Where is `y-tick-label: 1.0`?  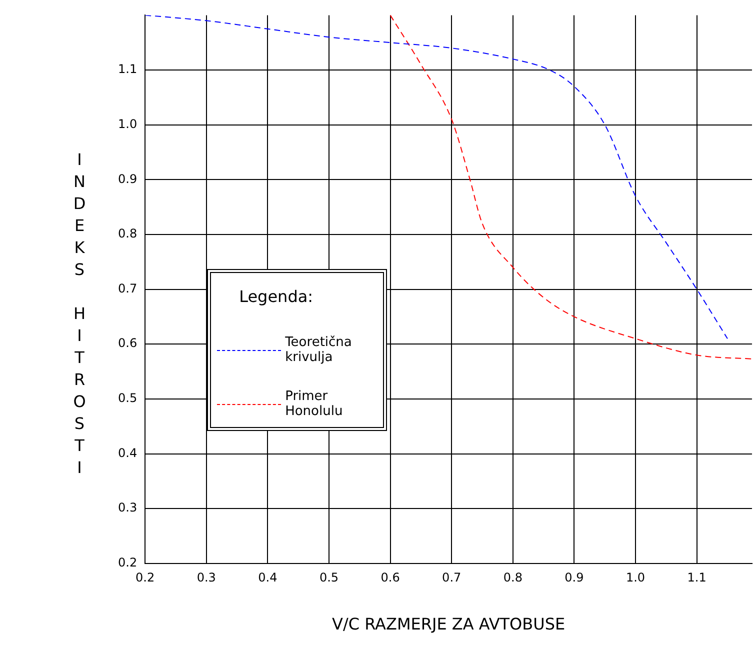 y-tick-label: 1.0 is located at coordinates (128, 123).